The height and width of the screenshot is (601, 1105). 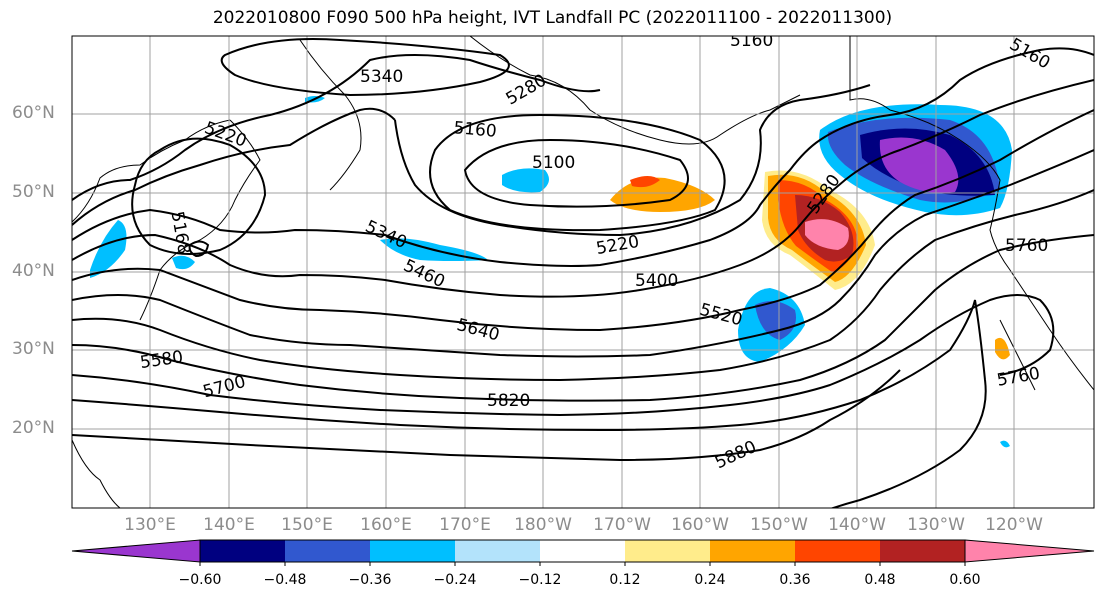 What do you see at coordinates (1014, 525) in the screenshot?
I see `lon-tick-label: 120°W` at bounding box center [1014, 525].